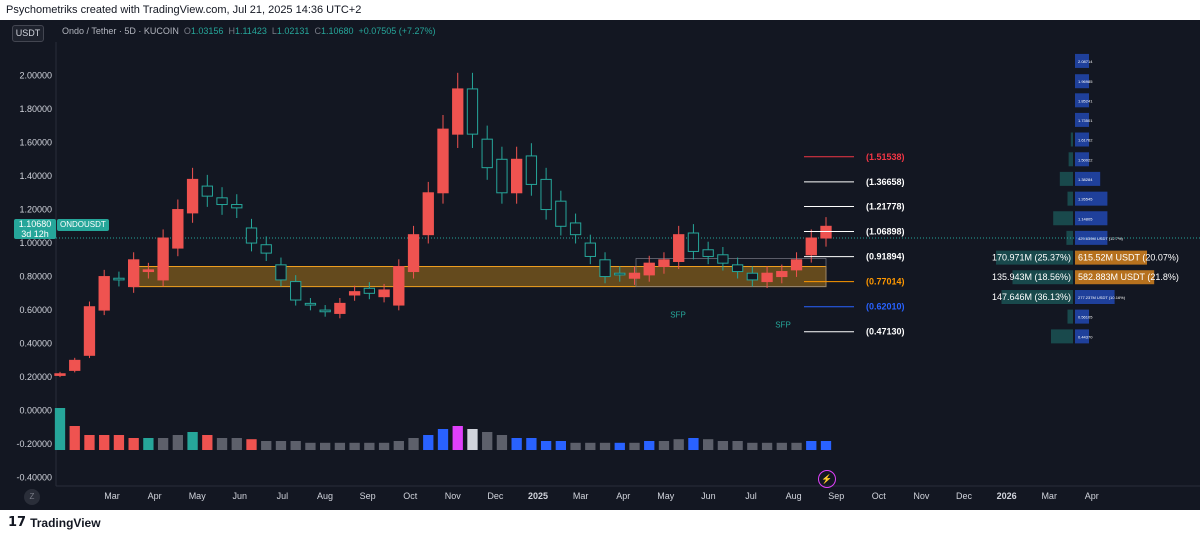 The width and height of the screenshot is (1200, 533). I want to click on y-tick-label: 1.80000, so click(35, 109).